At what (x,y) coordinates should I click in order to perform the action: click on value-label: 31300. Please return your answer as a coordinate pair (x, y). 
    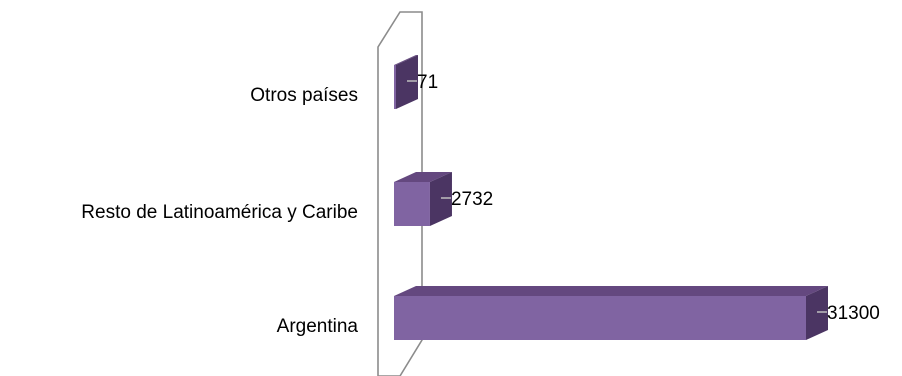
    Looking at the image, I should click on (853, 313).